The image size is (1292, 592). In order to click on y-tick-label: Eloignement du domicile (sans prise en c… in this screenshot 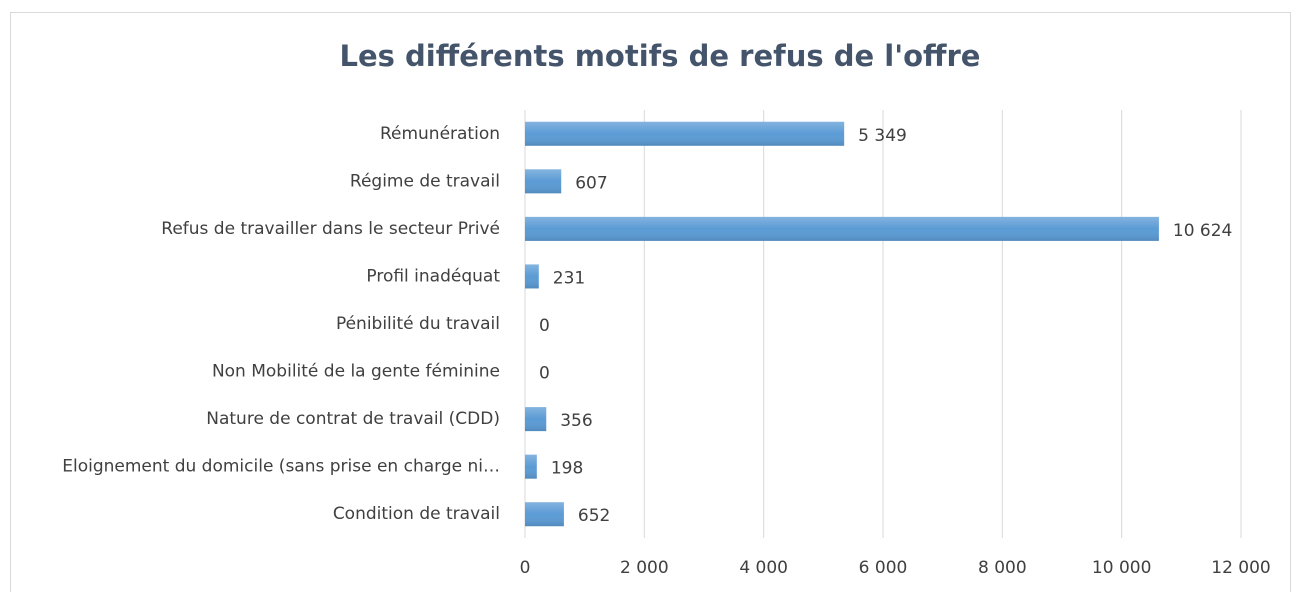, I will do `click(281, 467)`.